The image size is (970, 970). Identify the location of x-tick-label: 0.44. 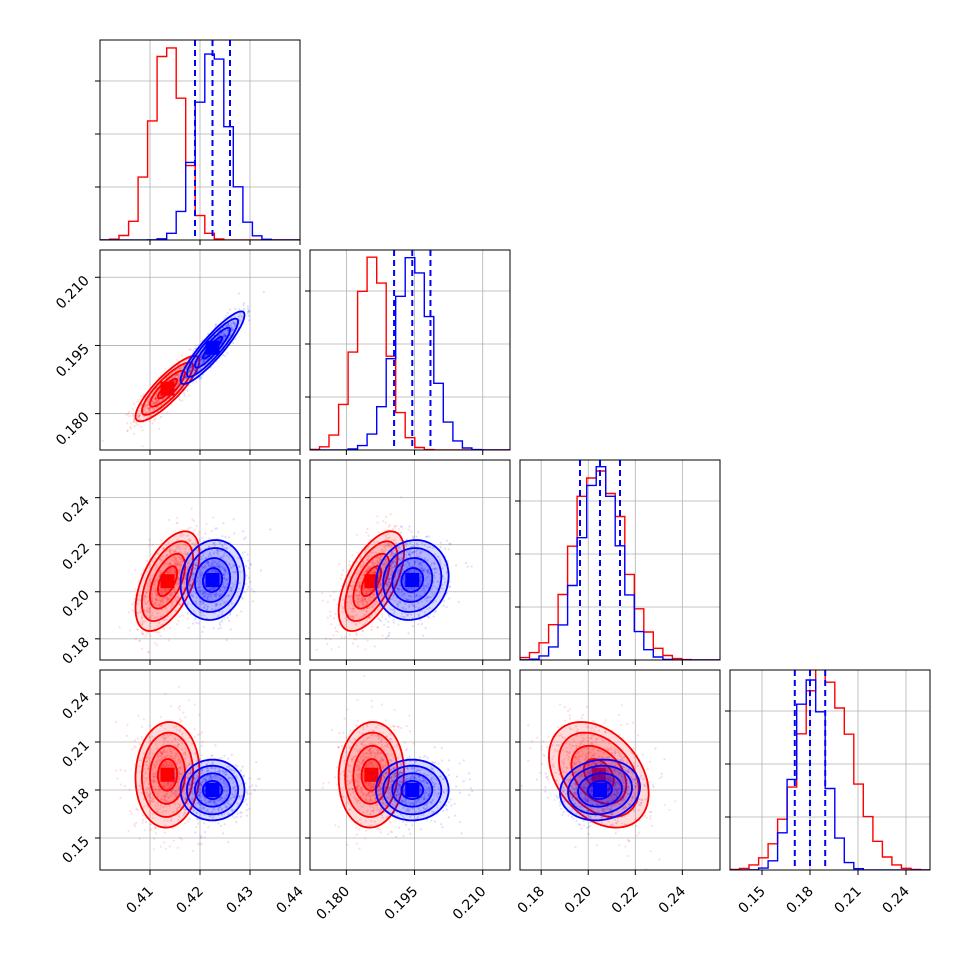
(289, 899).